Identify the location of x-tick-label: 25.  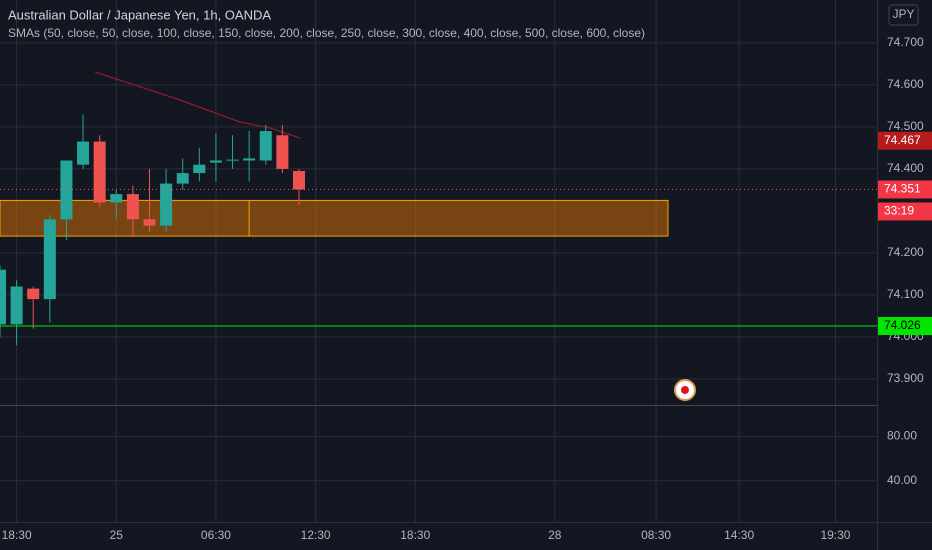
(117, 535).